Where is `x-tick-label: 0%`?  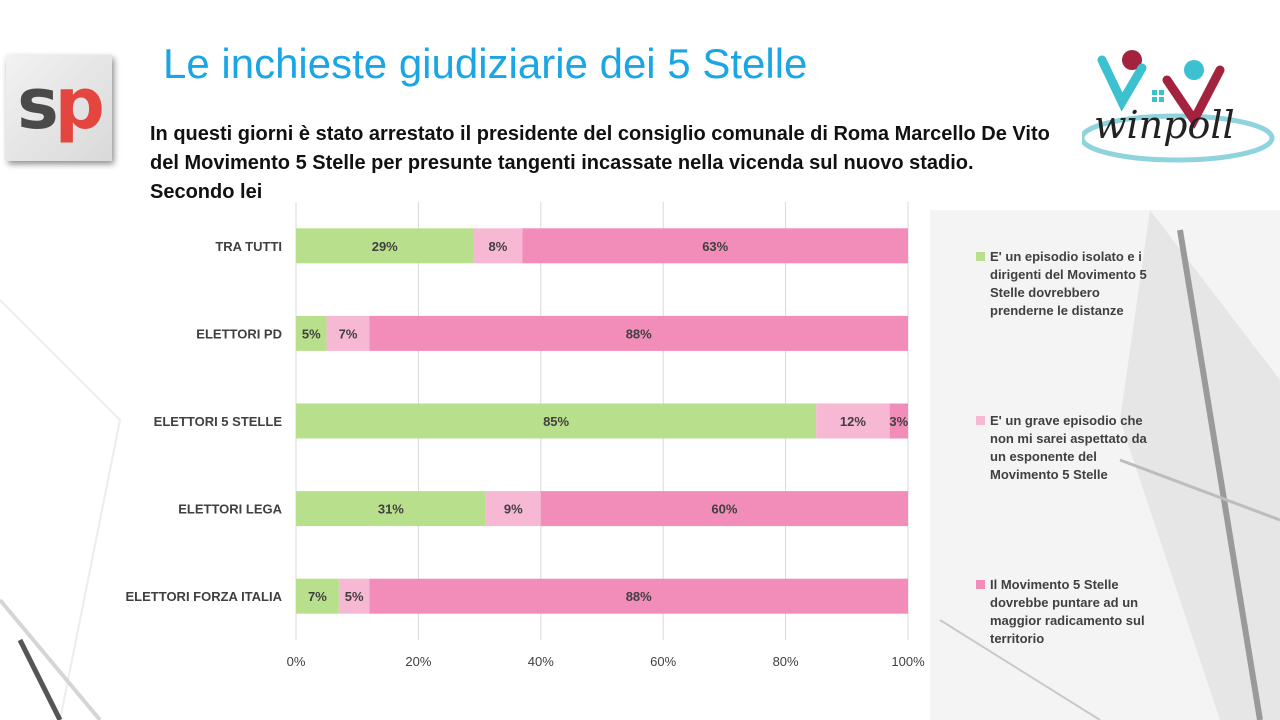 x-tick-label: 0% is located at coordinates (296, 661).